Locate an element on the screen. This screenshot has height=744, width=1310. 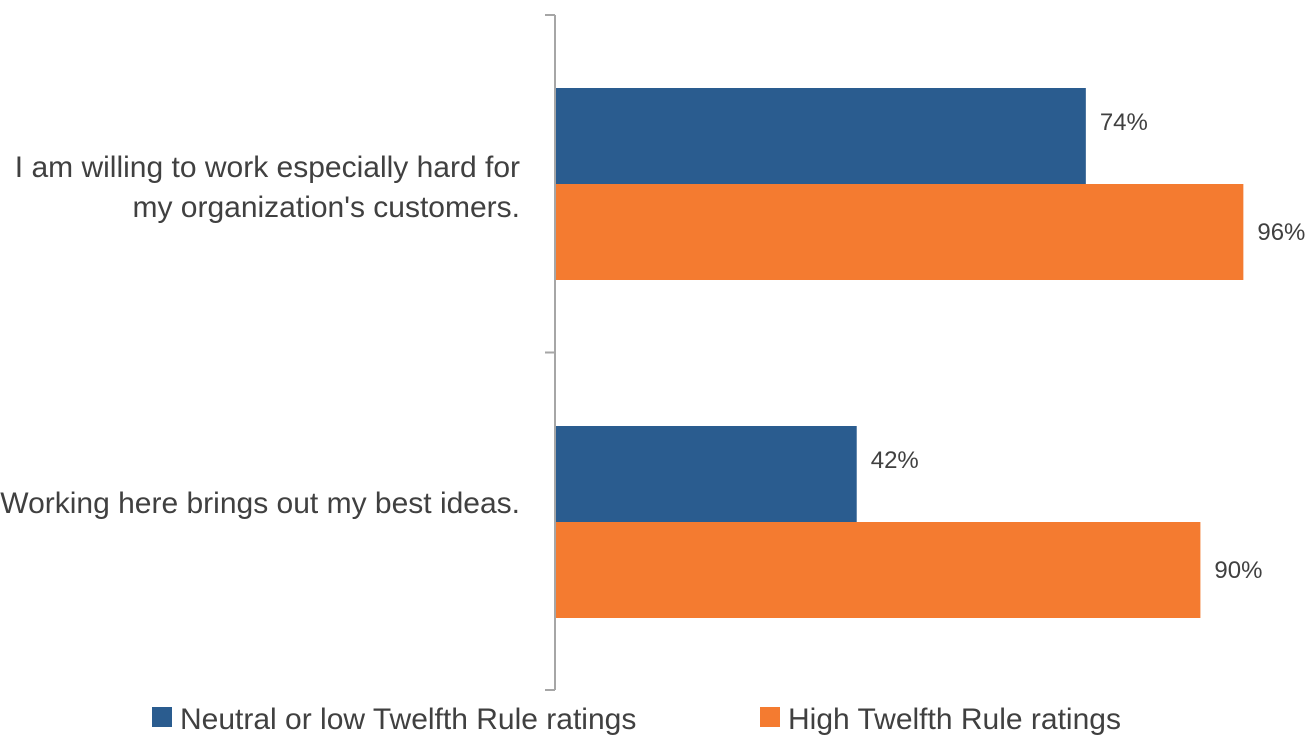
legend-swatch-neutral is located at coordinates (162, 717).